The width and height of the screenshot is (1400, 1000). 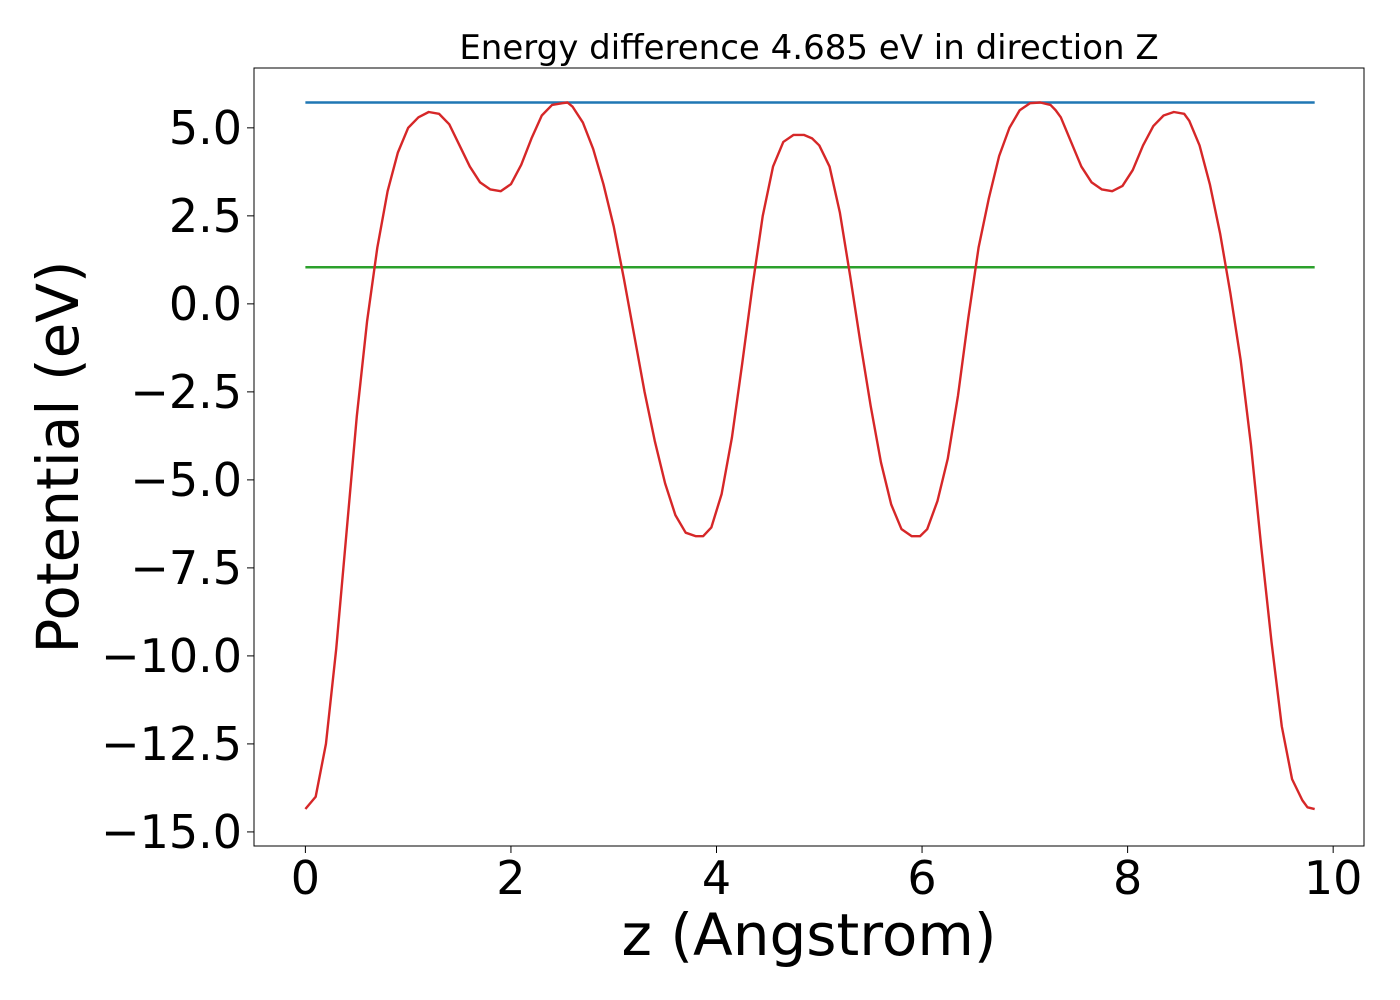 I want to click on x-tick-label: 0, so click(x=305, y=878).